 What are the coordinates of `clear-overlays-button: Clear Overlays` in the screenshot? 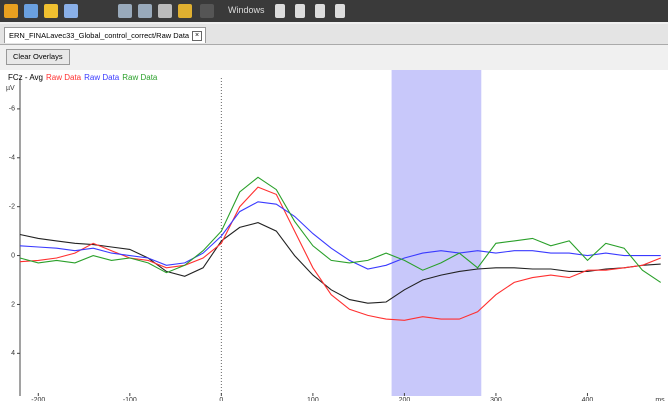 It's located at (38, 57).